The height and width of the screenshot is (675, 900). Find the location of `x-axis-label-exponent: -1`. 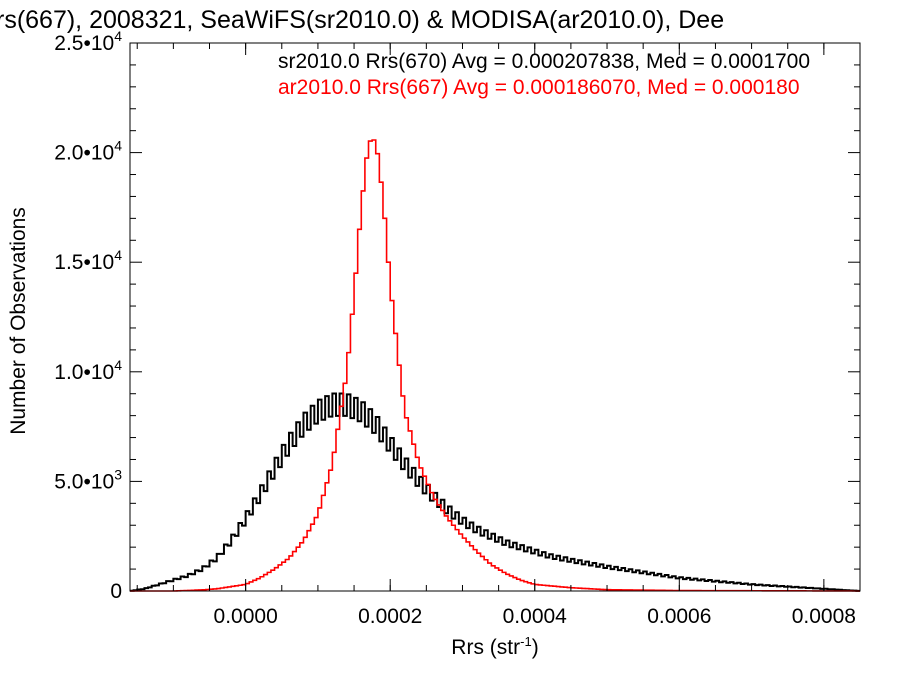

x-axis-label-exponent: -1 is located at coordinates (526, 641).